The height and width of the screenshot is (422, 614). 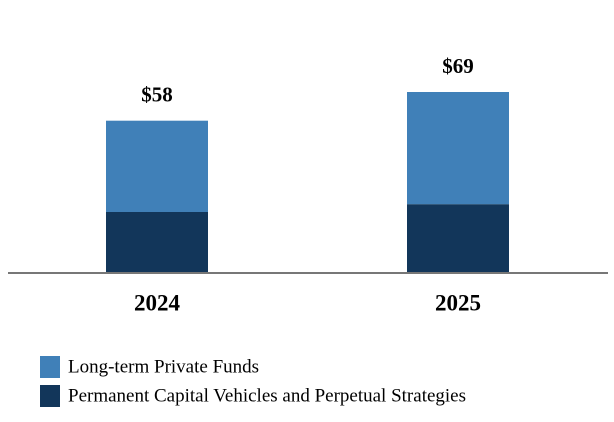 I want to click on total-label: $58, so click(x=157, y=95).